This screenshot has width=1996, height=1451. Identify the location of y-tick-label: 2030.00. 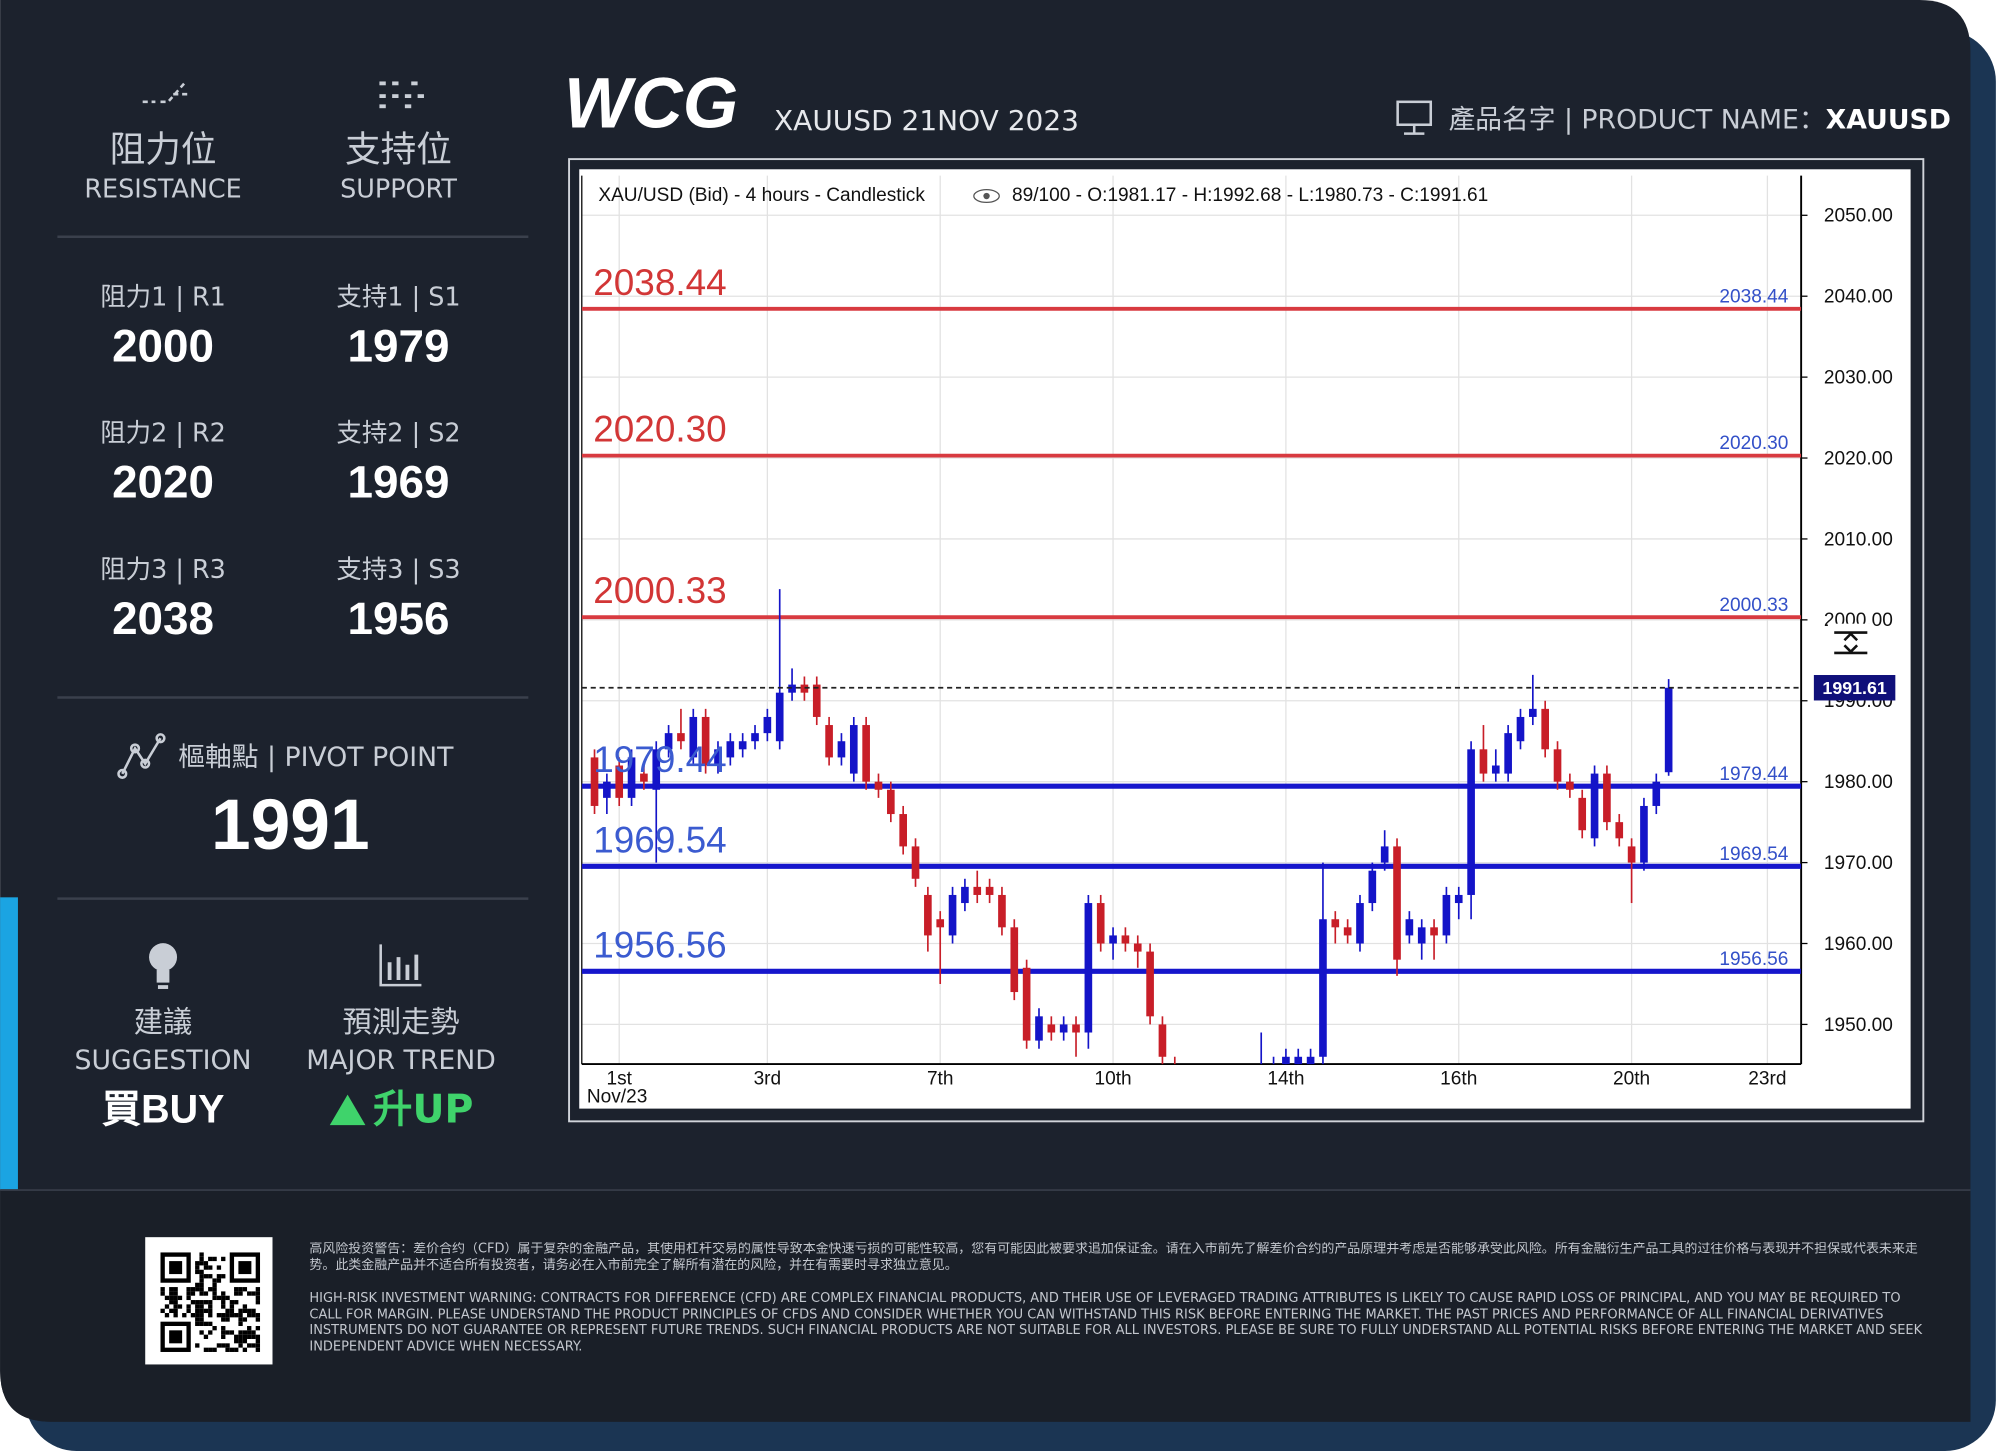
(1858, 377).